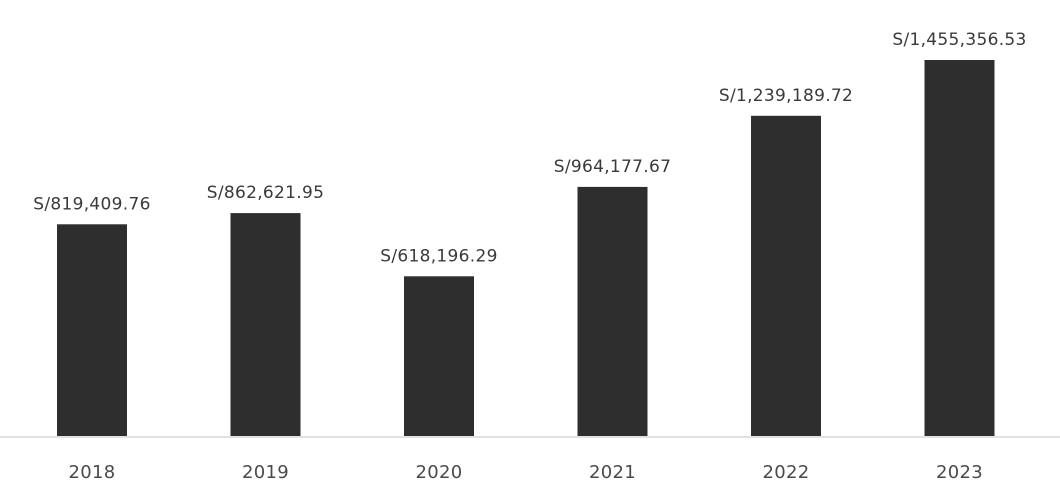 This screenshot has height=485, width=1060. I want to click on data-label-2020: S/618,196.29, so click(438, 256).